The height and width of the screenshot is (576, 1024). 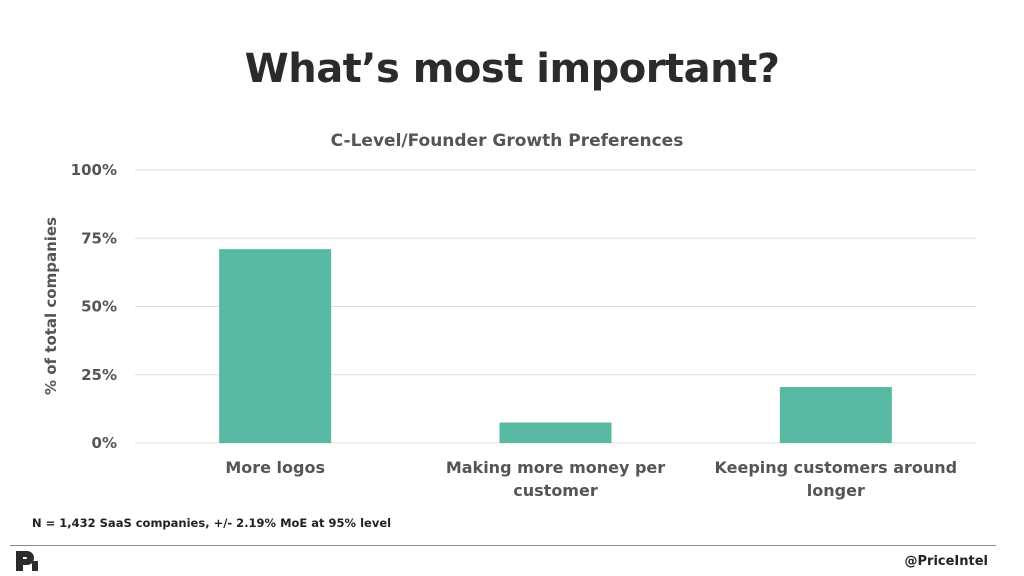 What do you see at coordinates (836, 479) in the screenshot?
I see `x-category-label: Keeping customers around longer` at bounding box center [836, 479].